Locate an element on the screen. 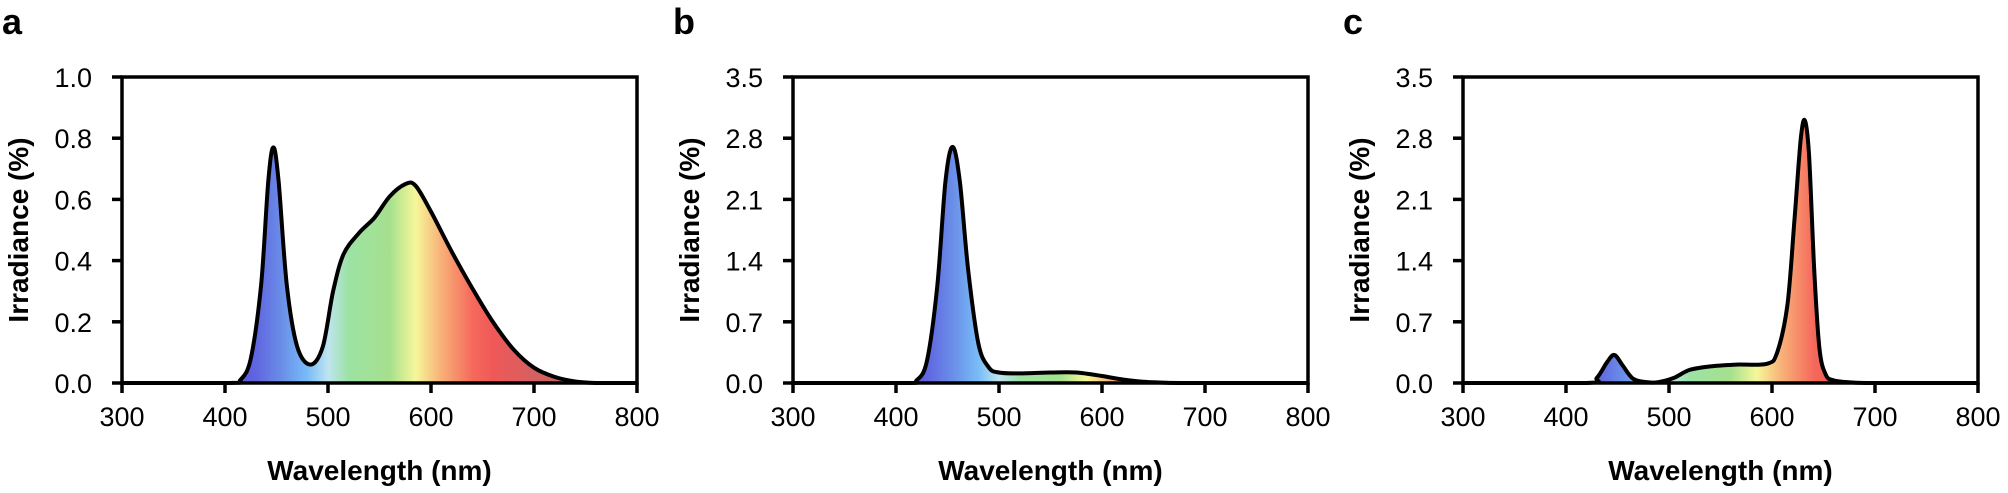  y-tick-label: 0.4 is located at coordinates (73, 262).